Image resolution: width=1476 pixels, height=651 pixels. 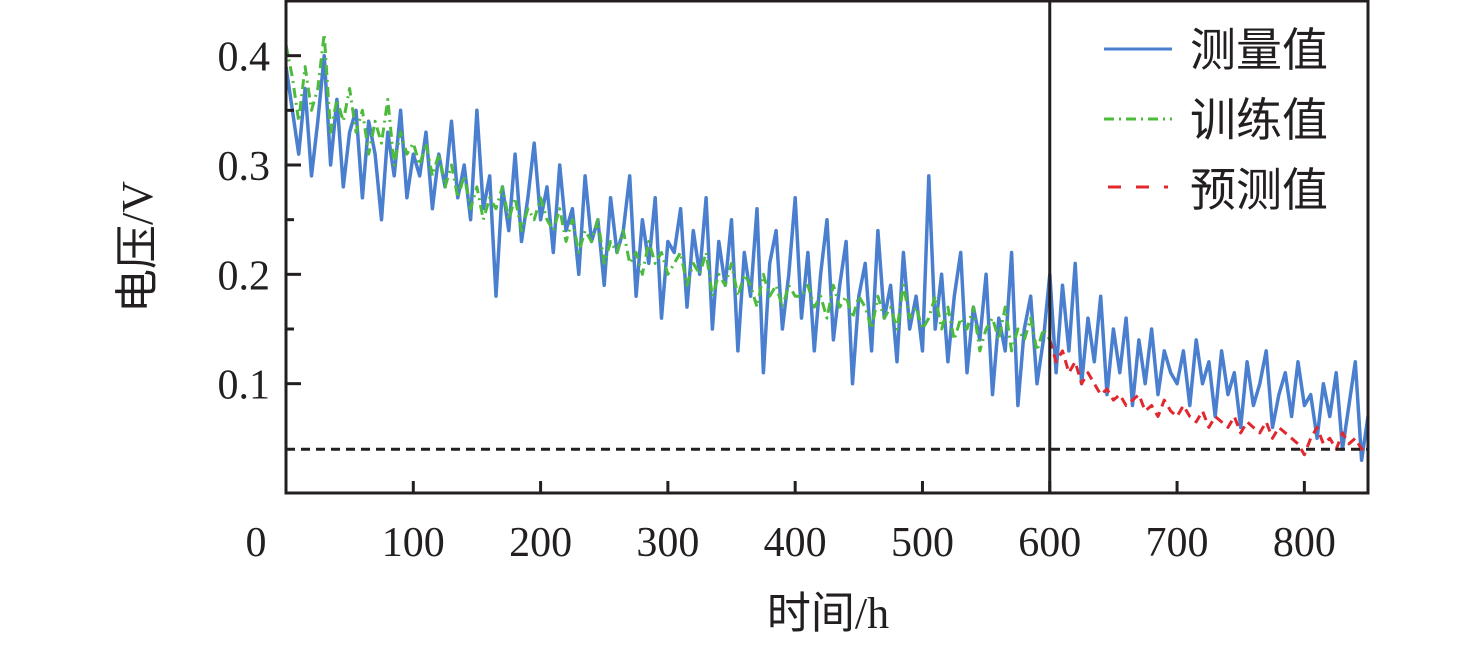 I want to click on y-tick-label: 0.4, so click(x=244, y=58).